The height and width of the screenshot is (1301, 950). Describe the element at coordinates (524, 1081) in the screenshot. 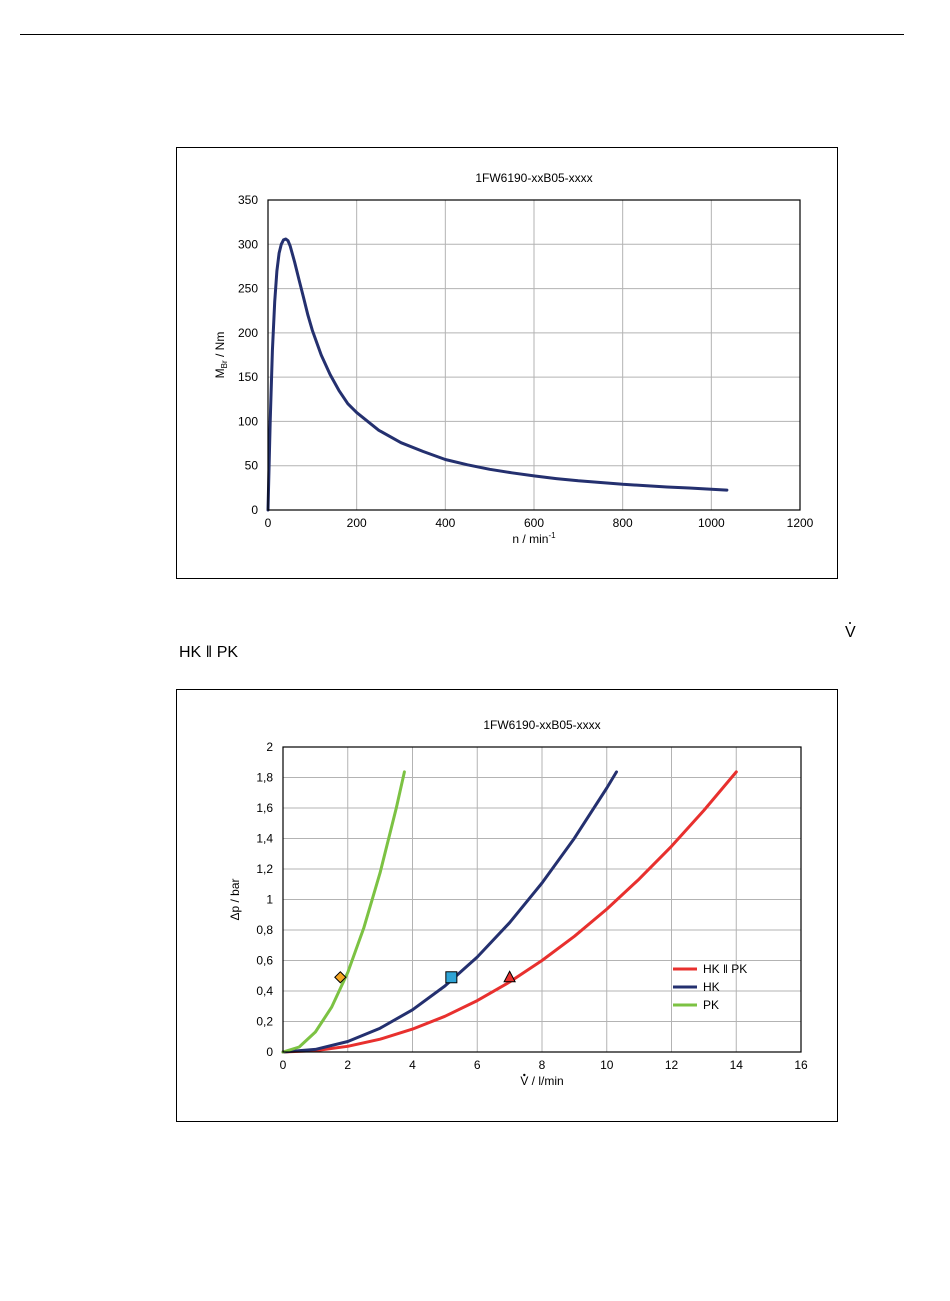

I see `x-axis-label-symbol: V` at that location.